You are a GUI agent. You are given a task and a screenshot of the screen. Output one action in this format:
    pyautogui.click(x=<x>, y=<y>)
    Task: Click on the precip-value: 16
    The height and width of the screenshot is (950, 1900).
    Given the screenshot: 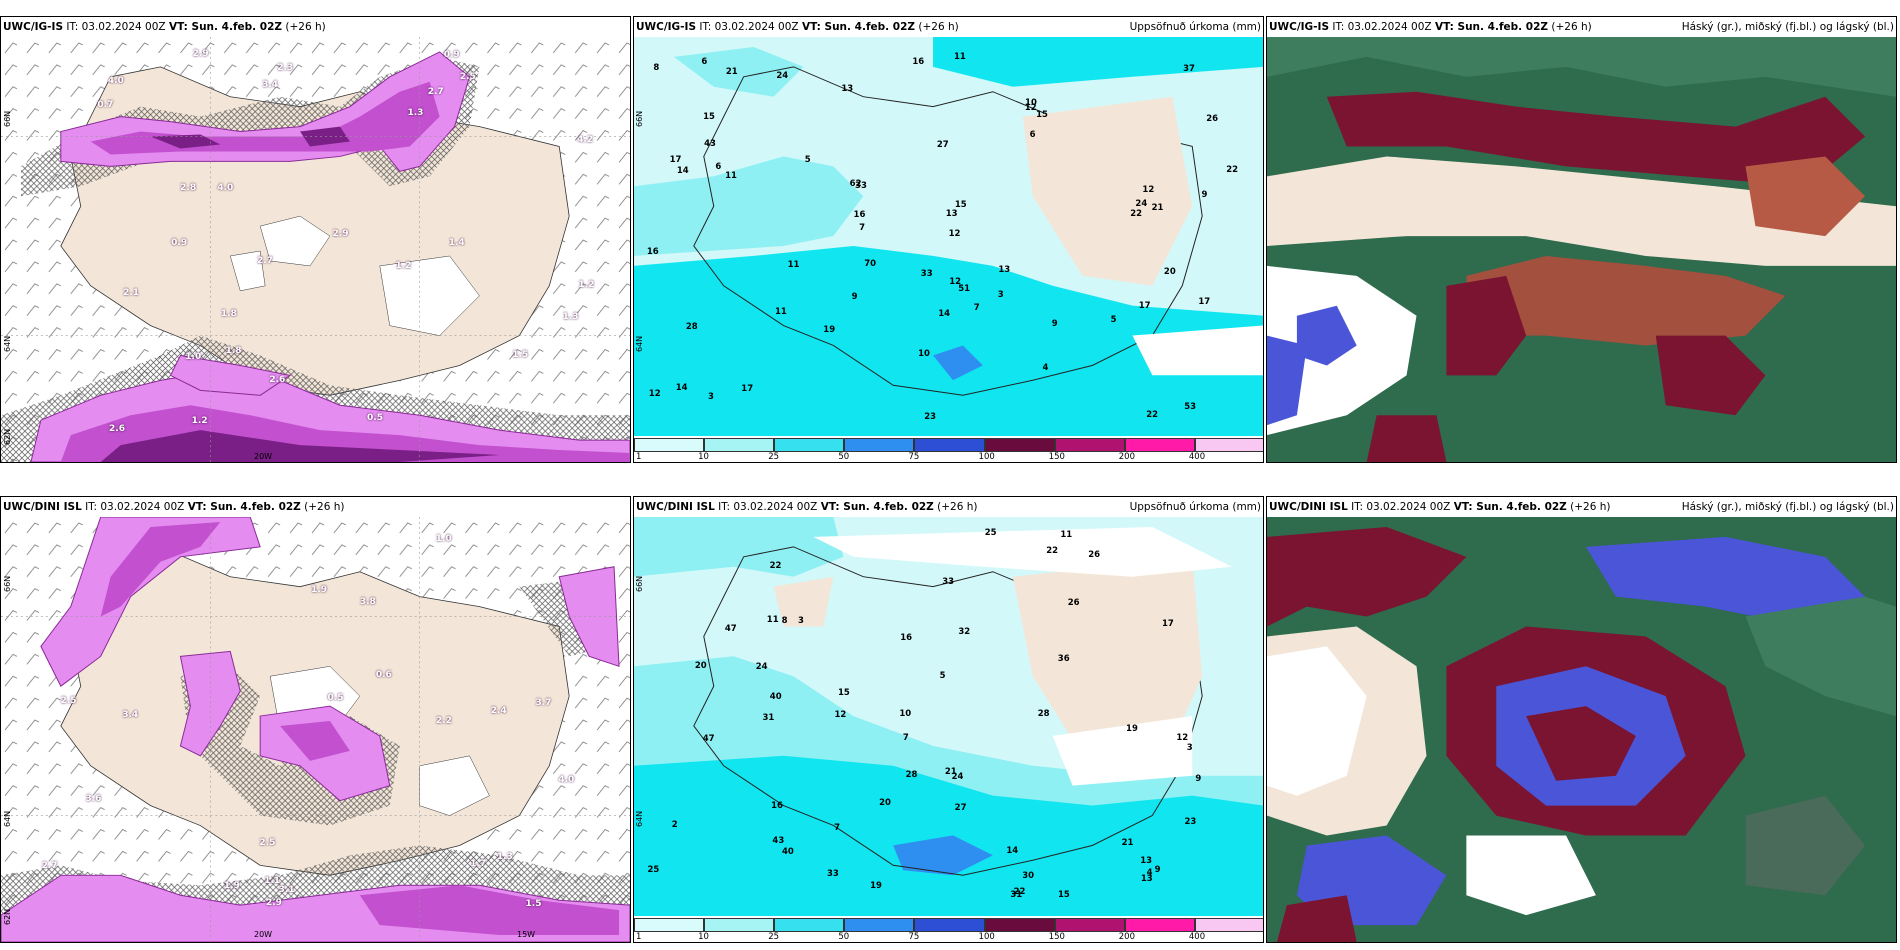 What is the action you would take?
    pyautogui.click(x=652, y=251)
    